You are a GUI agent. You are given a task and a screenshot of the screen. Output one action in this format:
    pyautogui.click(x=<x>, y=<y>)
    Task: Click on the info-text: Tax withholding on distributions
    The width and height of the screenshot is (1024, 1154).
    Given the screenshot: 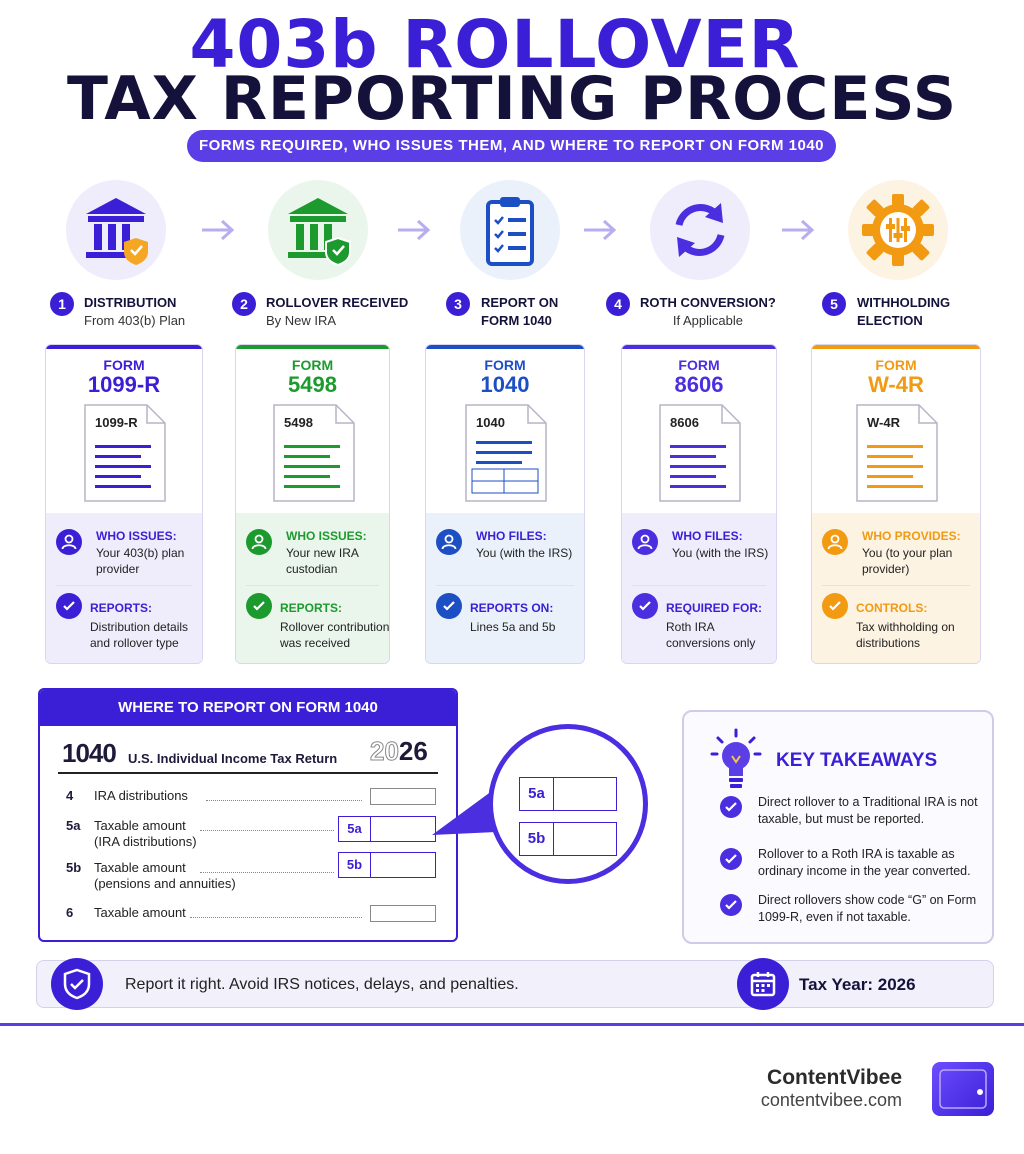 What is the action you would take?
    pyautogui.click(x=905, y=635)
    